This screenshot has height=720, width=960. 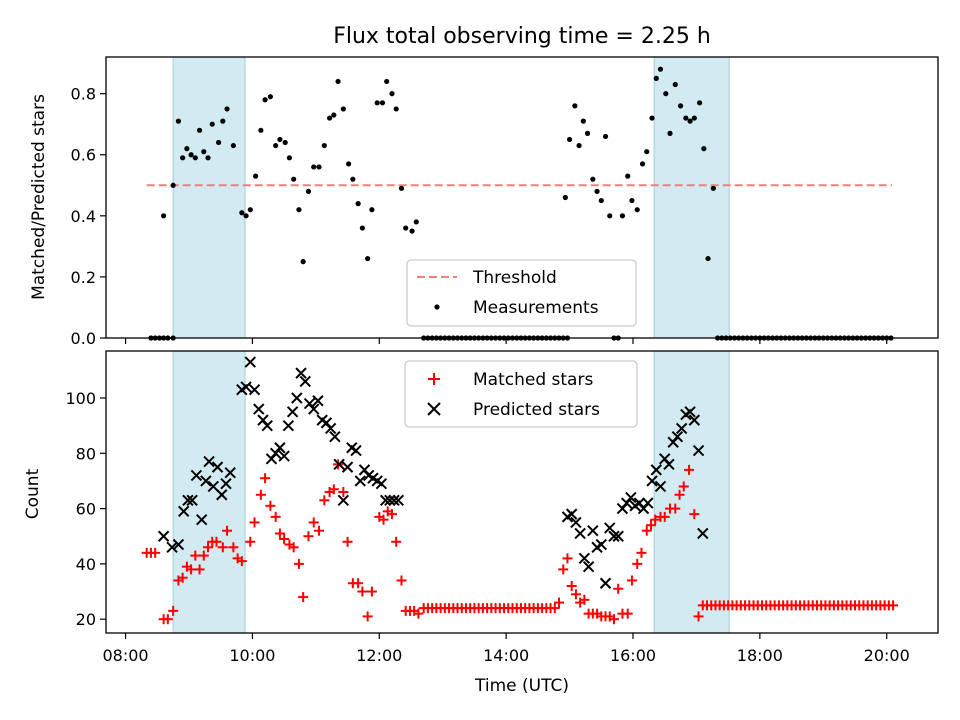 I want to click on bottom-y-axis-label: Count, so click(x=33, y=493).